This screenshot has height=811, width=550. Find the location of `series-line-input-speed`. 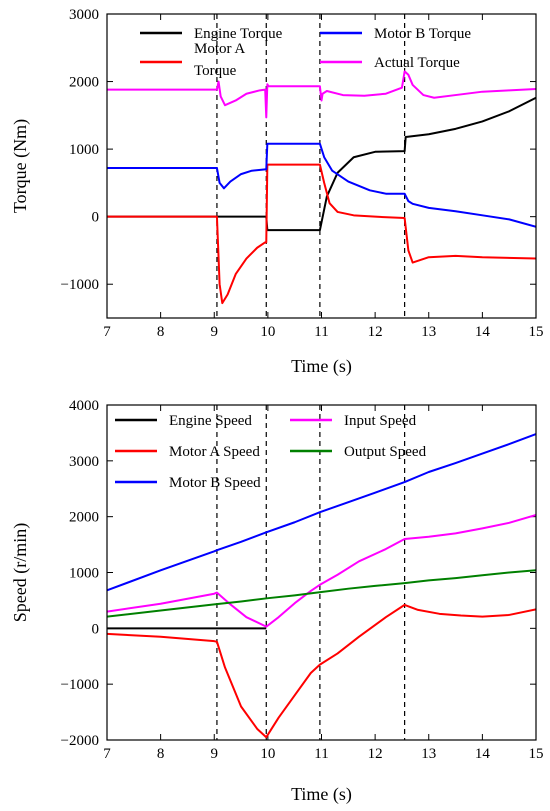

series-line-input-speed is located at coordinates (321, 571).